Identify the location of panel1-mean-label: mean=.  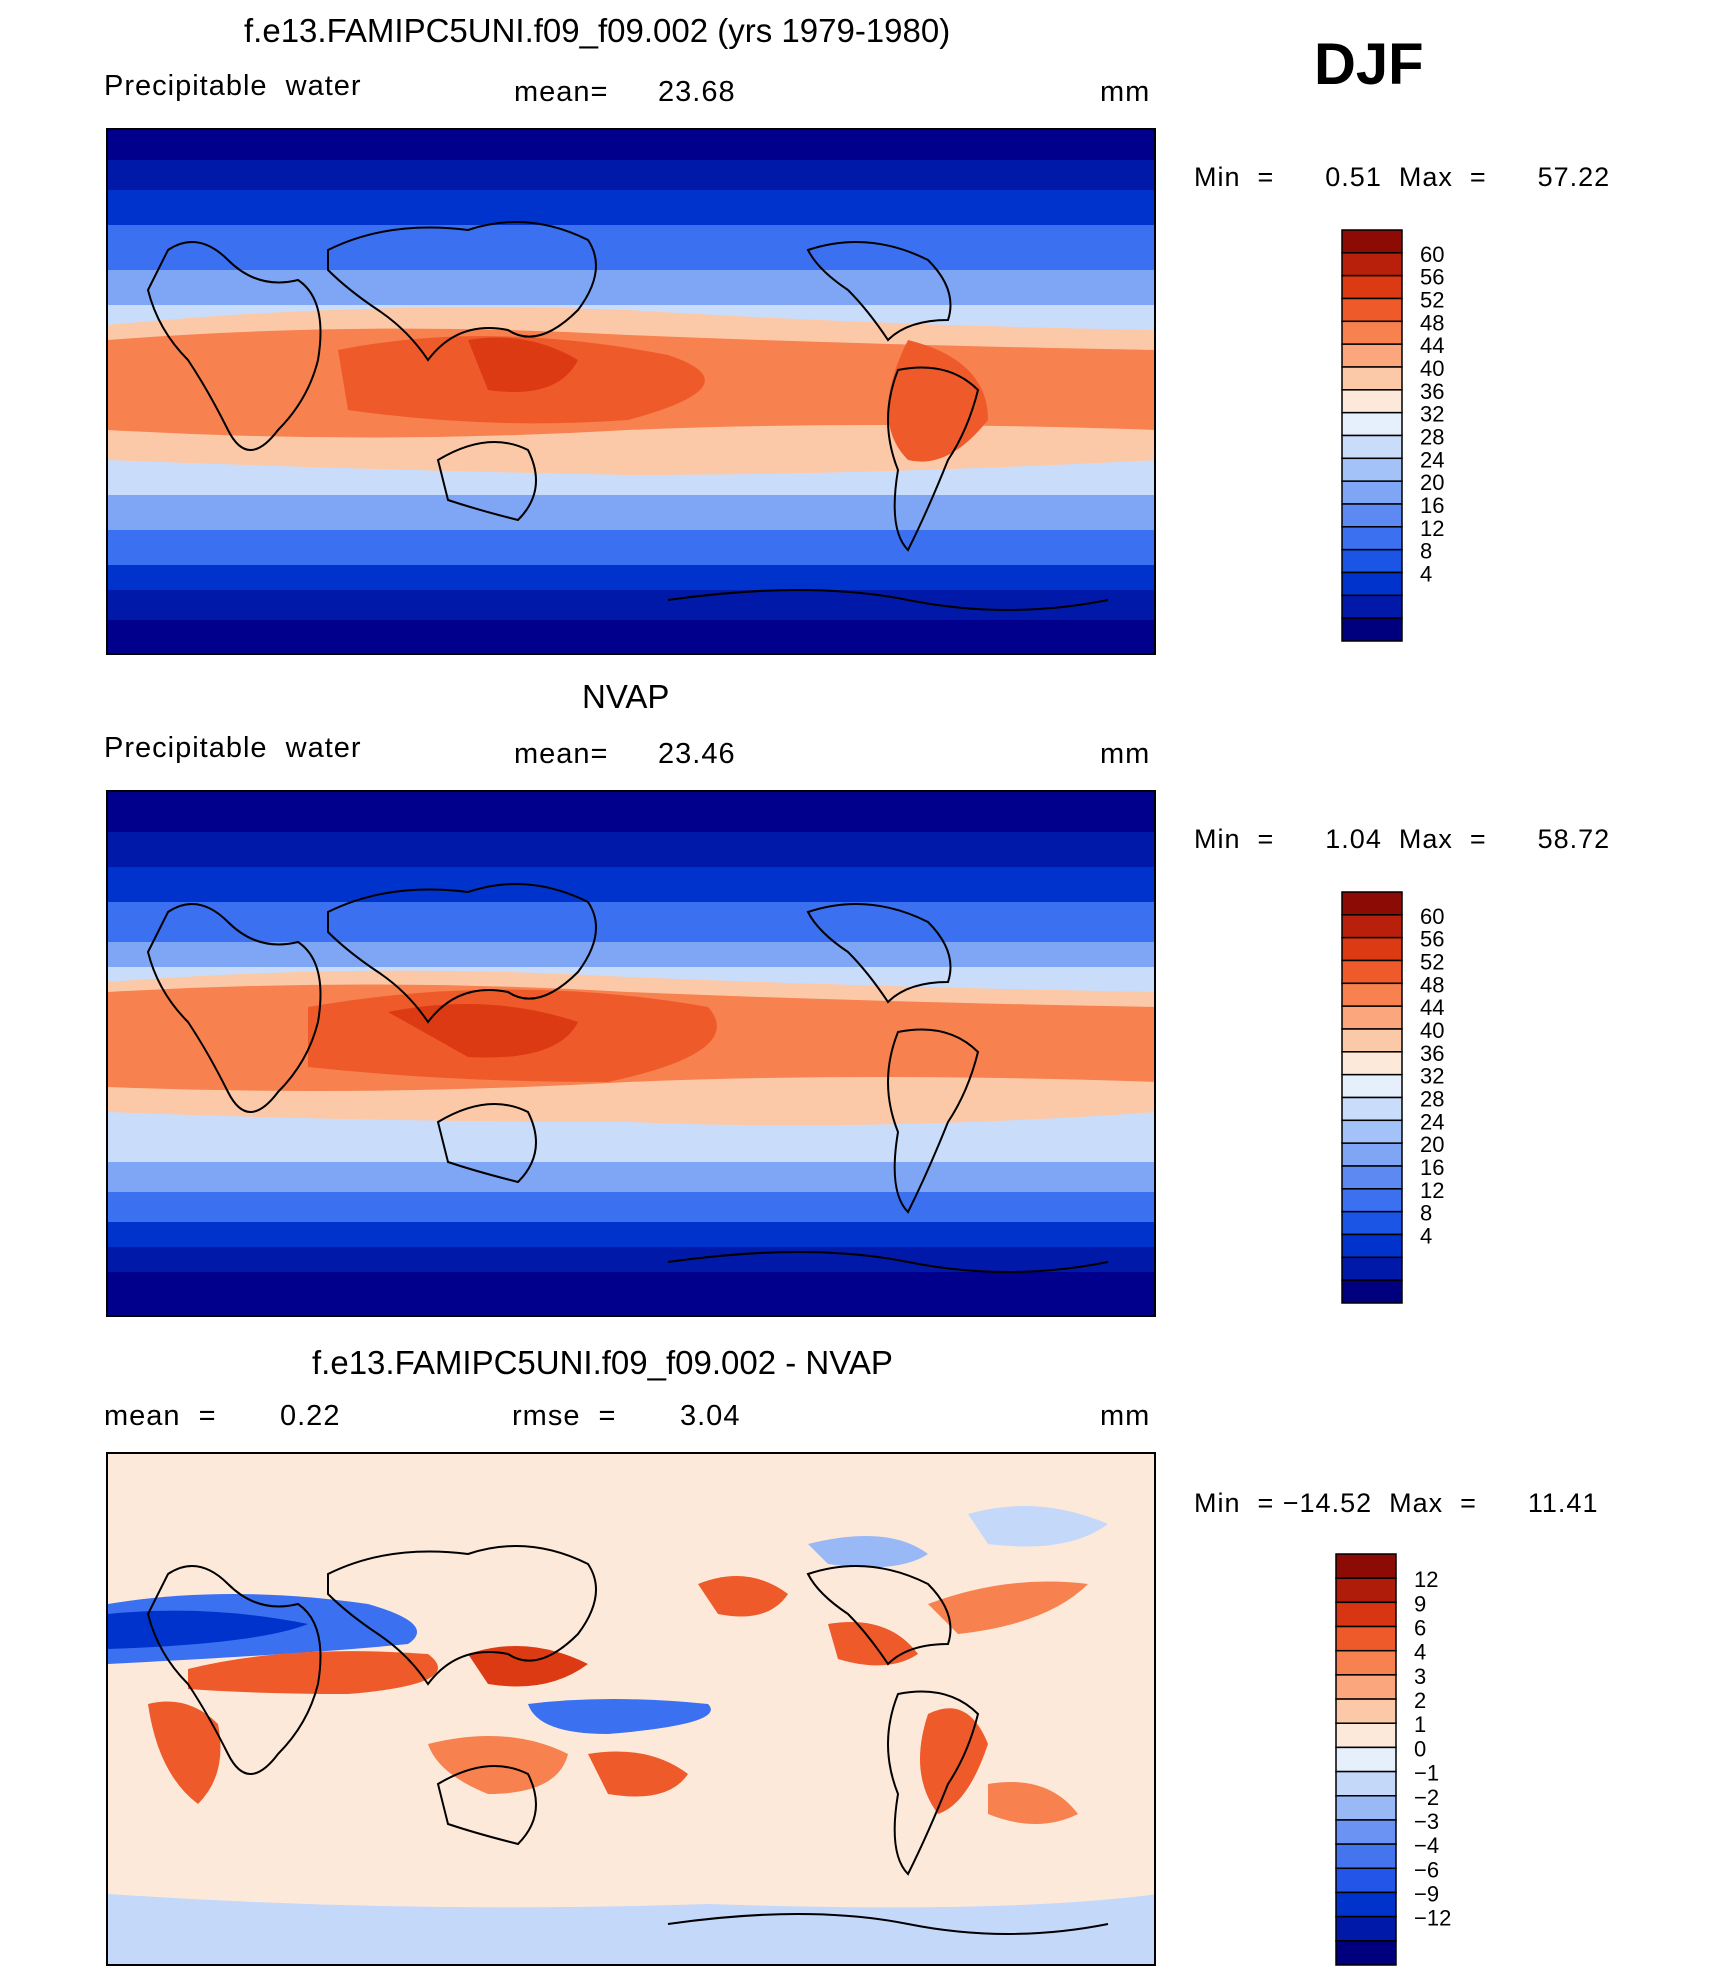
(561, 92).